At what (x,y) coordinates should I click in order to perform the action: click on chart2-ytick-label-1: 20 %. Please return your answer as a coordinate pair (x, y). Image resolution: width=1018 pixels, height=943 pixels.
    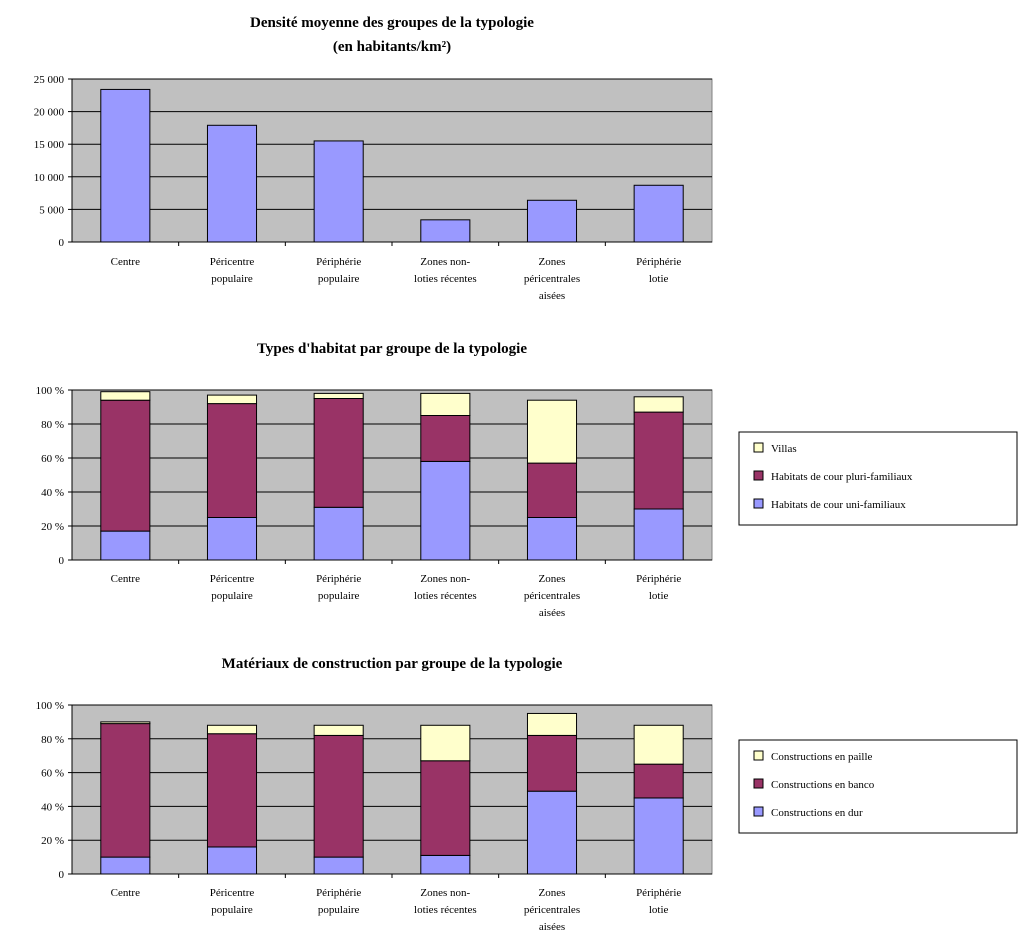
    Looking at the image, I should click on (52, 527).